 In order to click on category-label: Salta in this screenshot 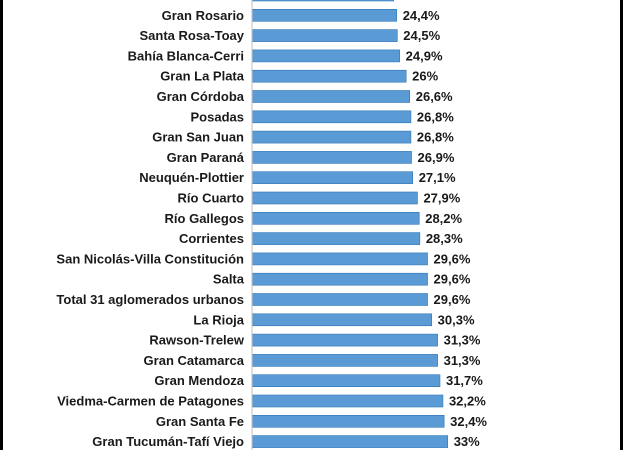, I will do `click(229, 279)`.